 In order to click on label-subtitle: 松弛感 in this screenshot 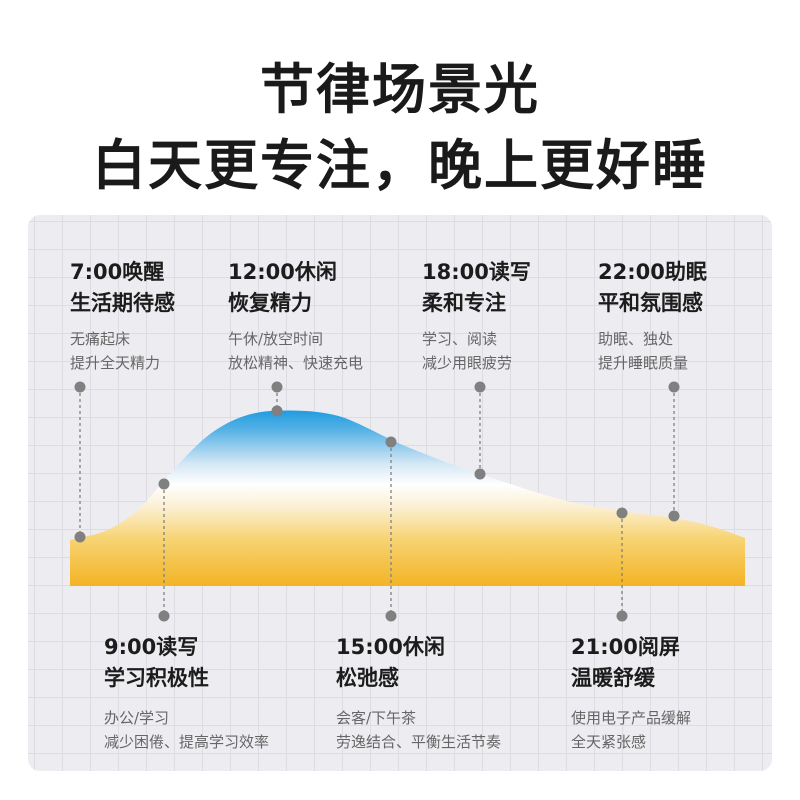, I will do `click(367, 678)`.